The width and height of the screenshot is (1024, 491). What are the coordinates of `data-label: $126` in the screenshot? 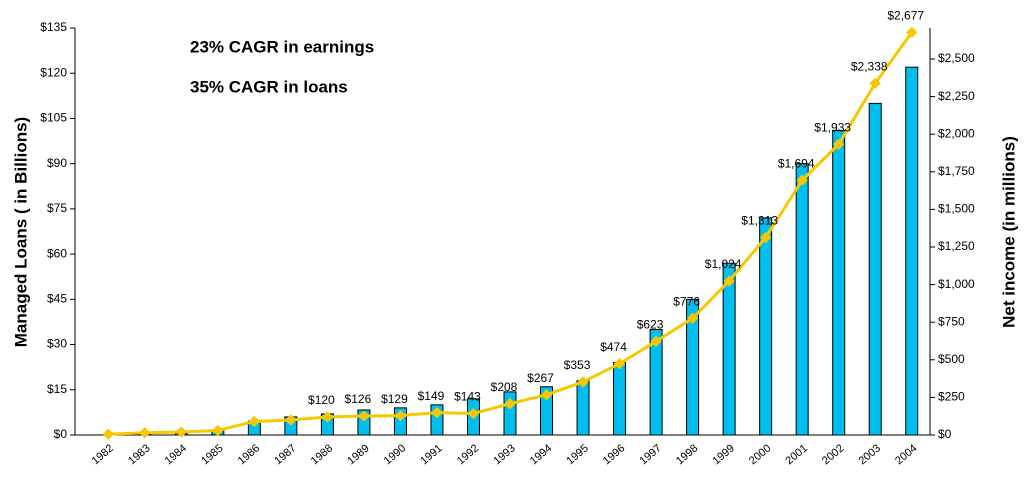 It's located at (358, 399).